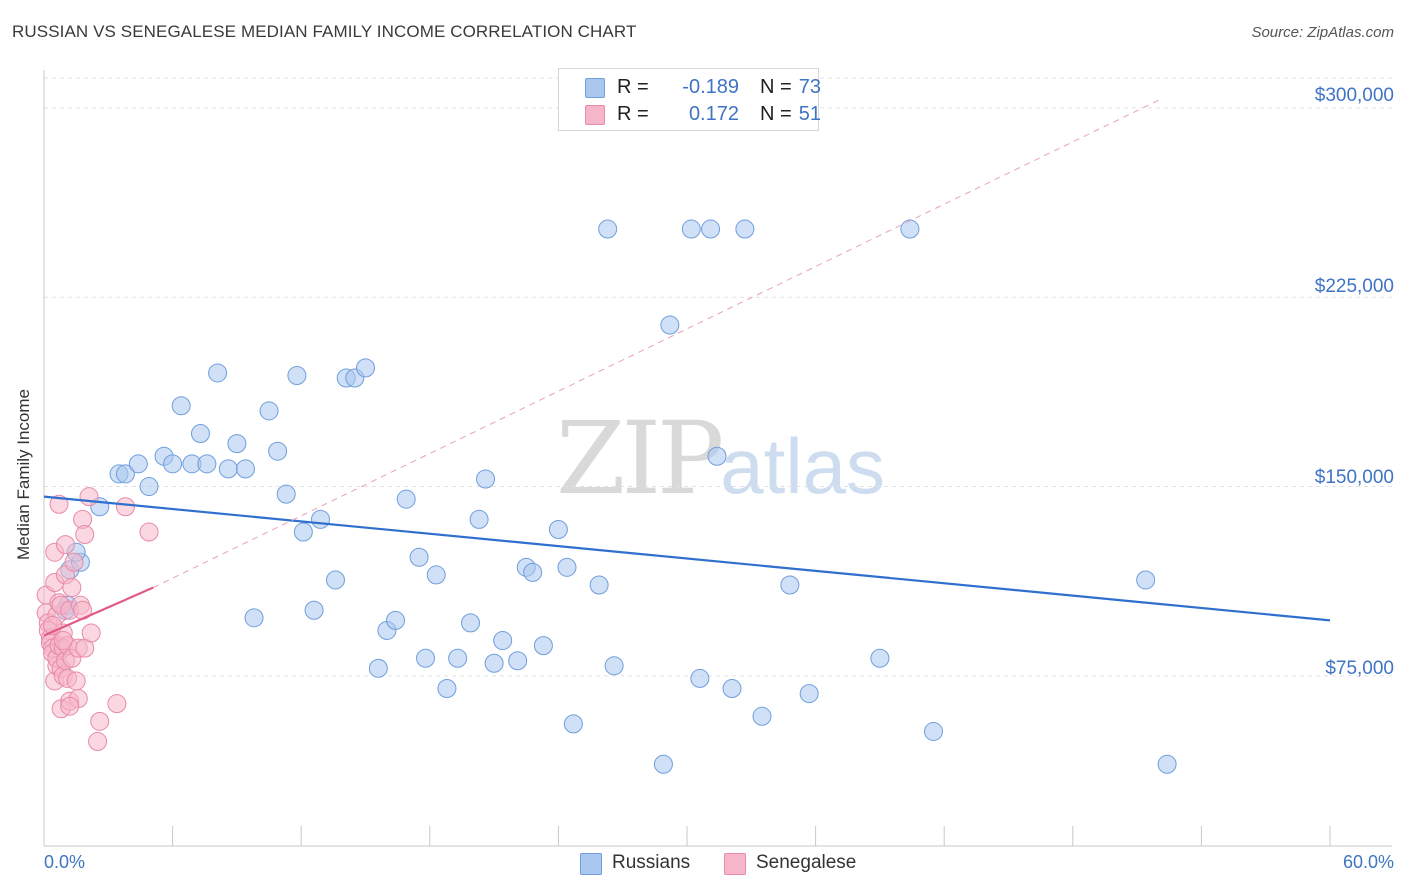  I want to click on watermark-zip: ZIP, so click(640, 458).